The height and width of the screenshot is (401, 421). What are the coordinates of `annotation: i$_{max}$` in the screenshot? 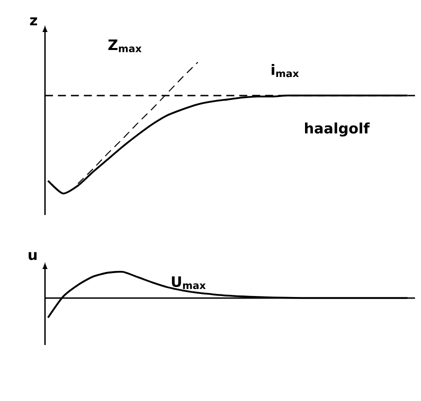 It's located at (285, 71).